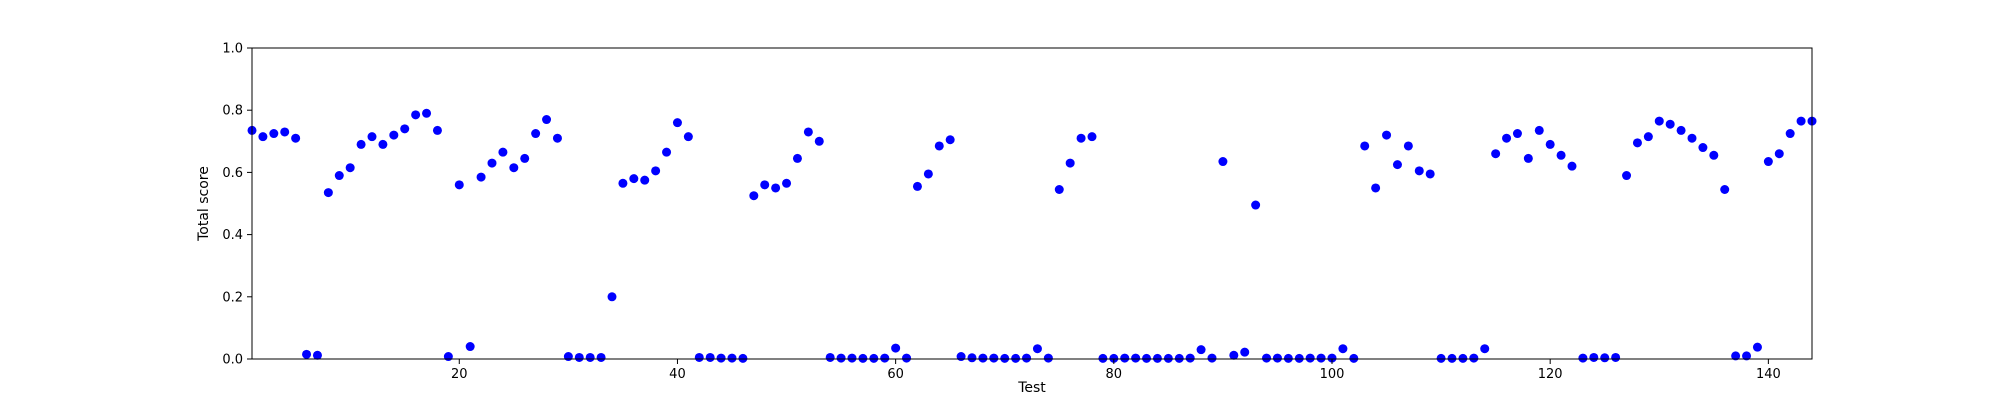  What do you see at coordinates (895, 374) in the screenshot?
I see `x-tick-label: 60` at bounding box center [895, 374].